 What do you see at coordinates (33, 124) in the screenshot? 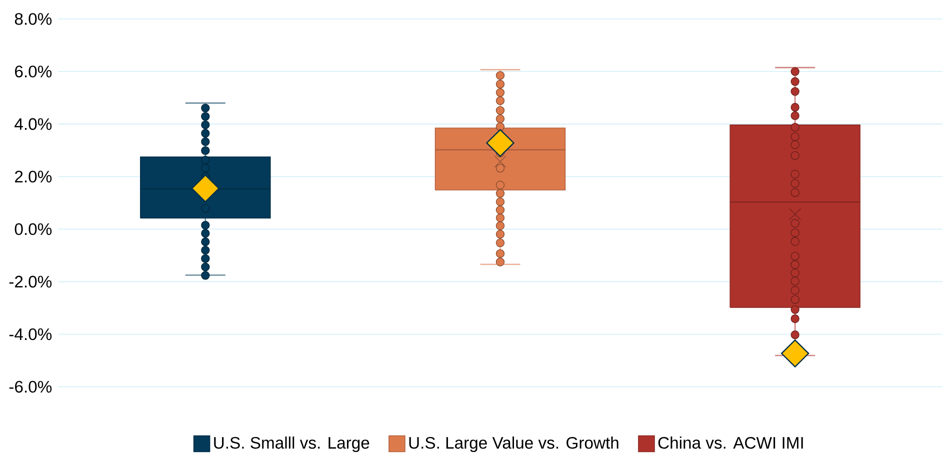
I see `y-tick-label: 4.0%` at bounding box center [33, 124].